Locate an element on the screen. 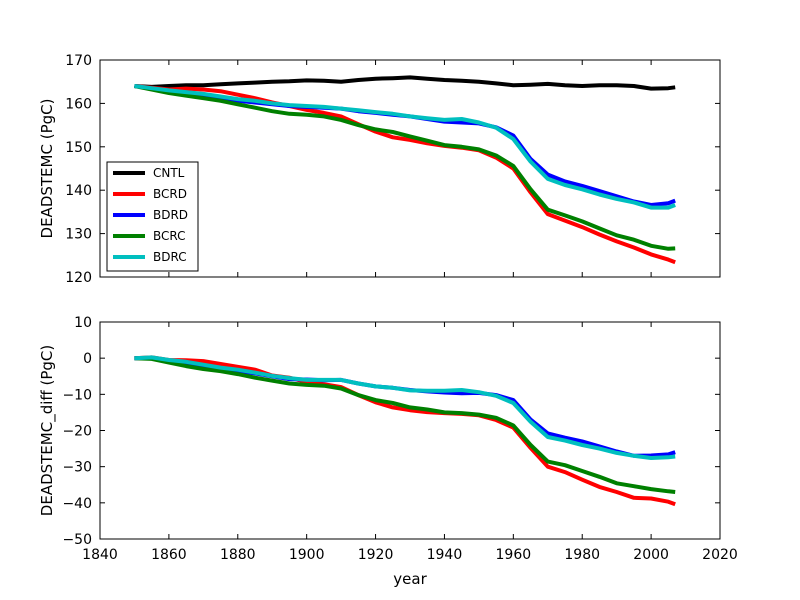 Image resolution: width=800 pixels, height=600 pixels. y-tick-label: −10 is located at coordinates (77, 395).